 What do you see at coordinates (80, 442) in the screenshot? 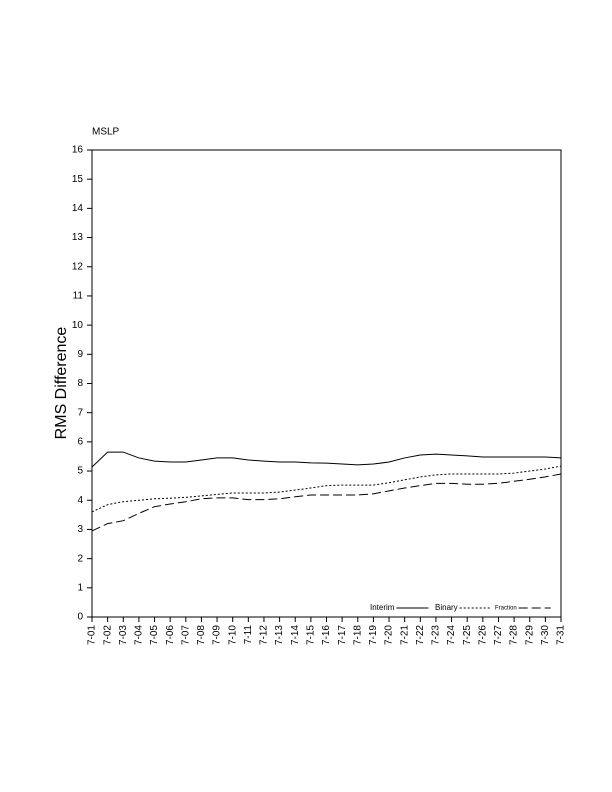
I see `y-tick-label: 6` at bounding box center [80, 442].